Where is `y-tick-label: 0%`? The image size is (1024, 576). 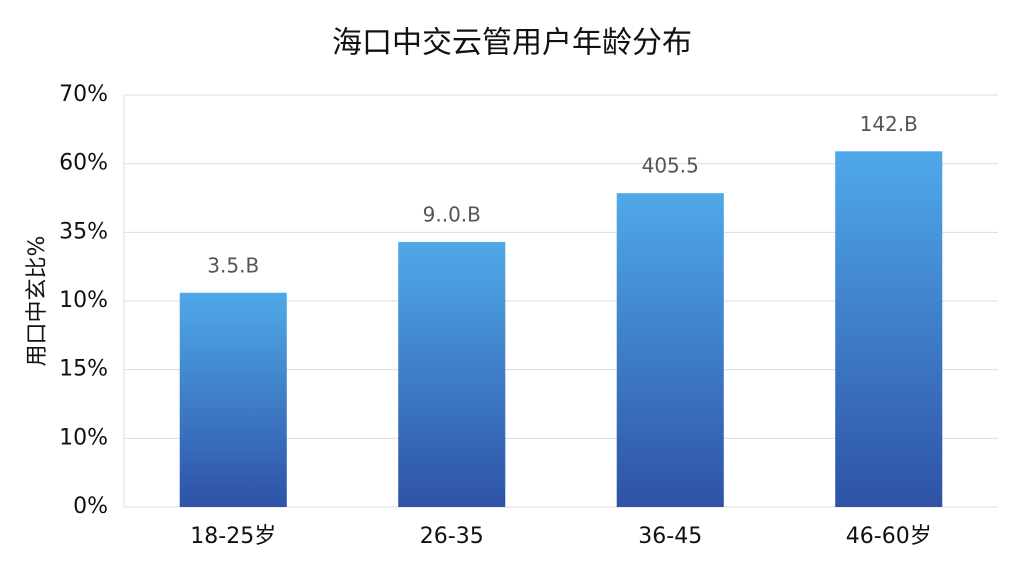 y-tick-label: 0% is located at coordinates (90, 506).